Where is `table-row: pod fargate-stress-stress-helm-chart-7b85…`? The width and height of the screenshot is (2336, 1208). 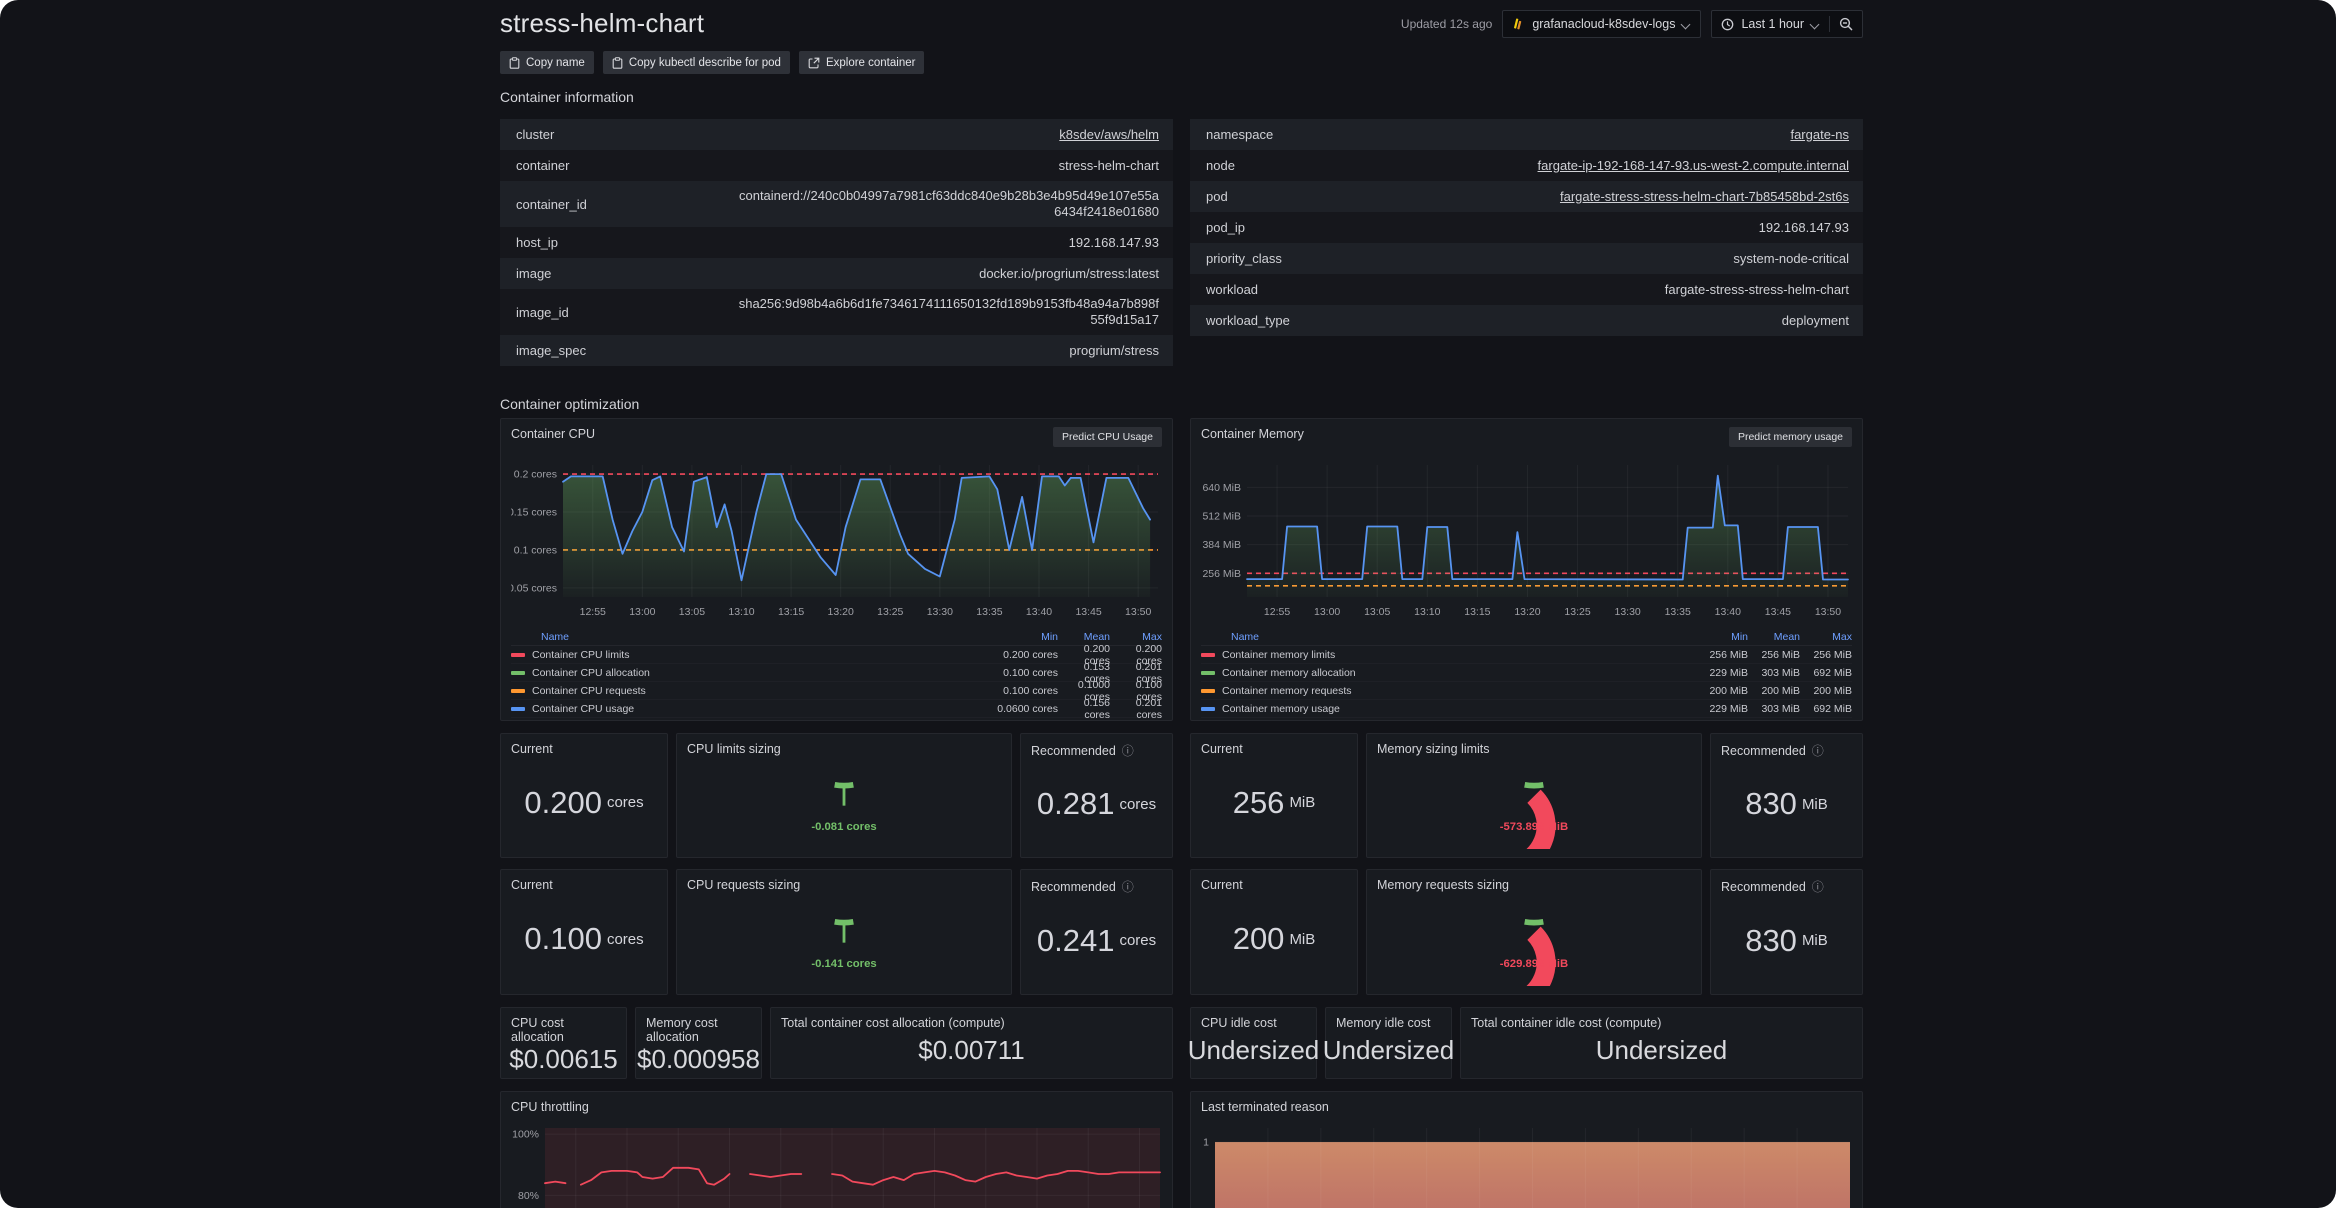 table-row: pod fargate-stress-stress-helm-chart-7b85… is located at coordinates (1526, 196).